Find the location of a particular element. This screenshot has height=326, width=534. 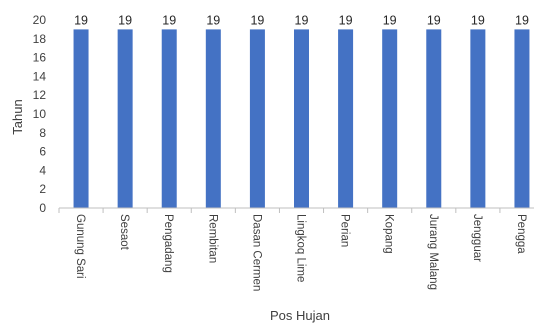

y-tick-label: 14 is located at coordinates (40, 76).